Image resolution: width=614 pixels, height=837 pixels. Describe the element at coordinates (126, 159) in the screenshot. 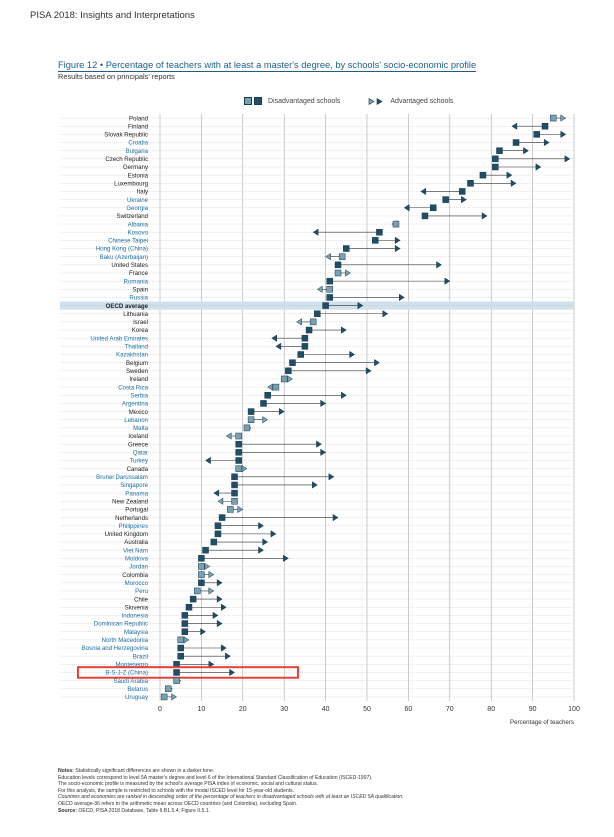

I see `country-label: Czech Republic` at that location.